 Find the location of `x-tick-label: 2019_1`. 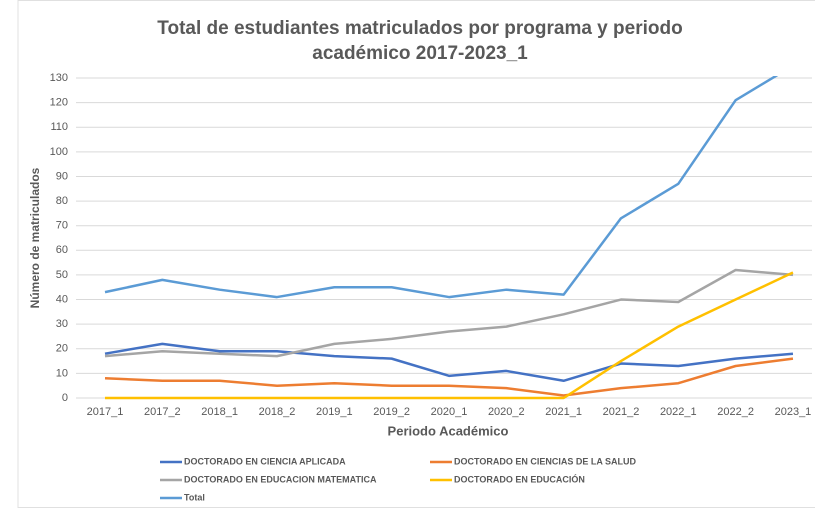

x-tick-label: 2019_1 is located at coordinates (334, 412).